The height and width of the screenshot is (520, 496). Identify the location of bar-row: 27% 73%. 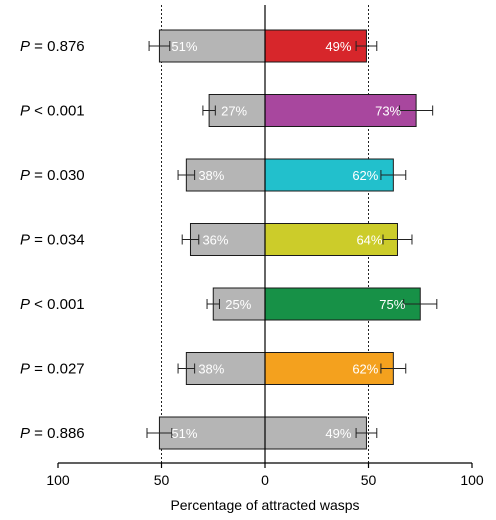
(318, 110).